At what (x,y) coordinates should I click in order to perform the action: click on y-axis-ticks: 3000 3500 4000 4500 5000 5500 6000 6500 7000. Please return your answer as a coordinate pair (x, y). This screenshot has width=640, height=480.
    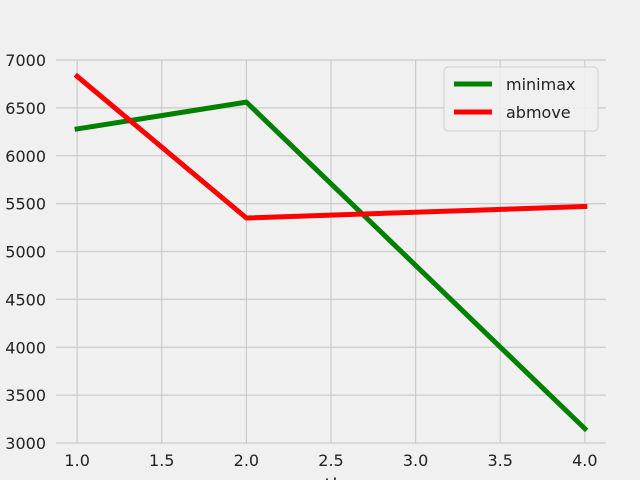
    Looking at the image, I should click on (25, 252).